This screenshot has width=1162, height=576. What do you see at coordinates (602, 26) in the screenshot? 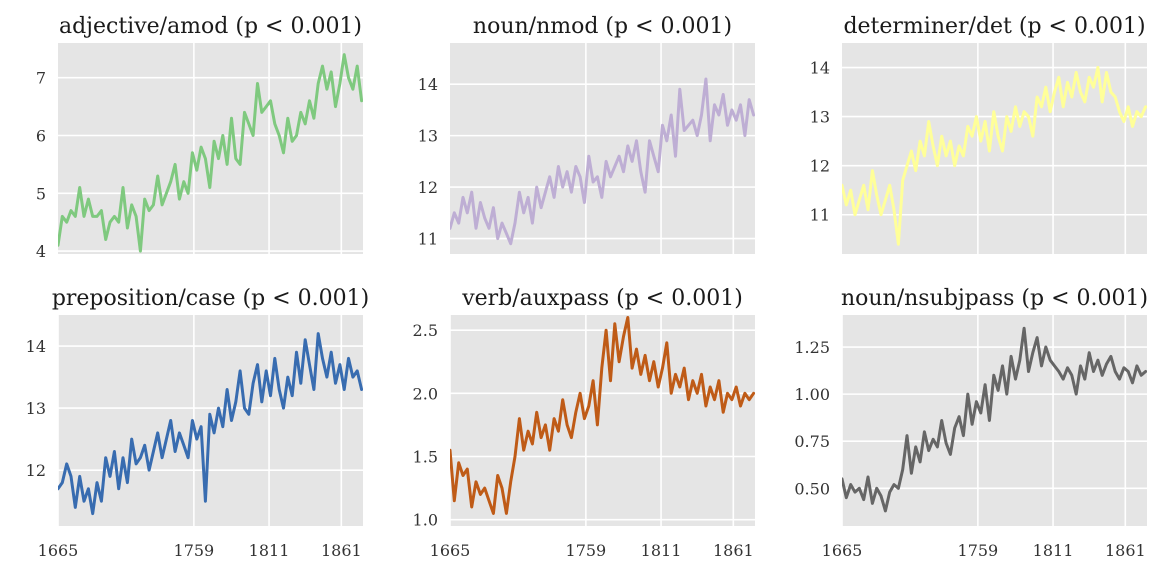
I see `subplot-title: noun/nmod (p < 0.001)` at bounding box center [602, 26].